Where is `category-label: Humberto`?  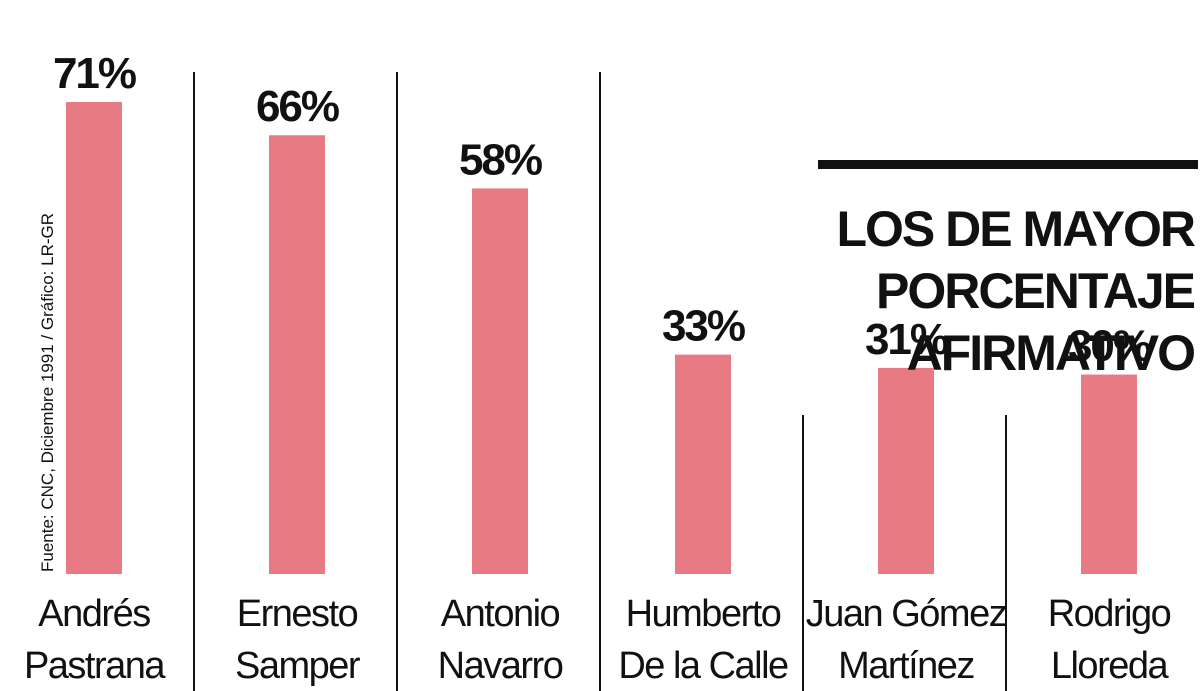
category-label: Humberto is located at coordinates (703, 614).